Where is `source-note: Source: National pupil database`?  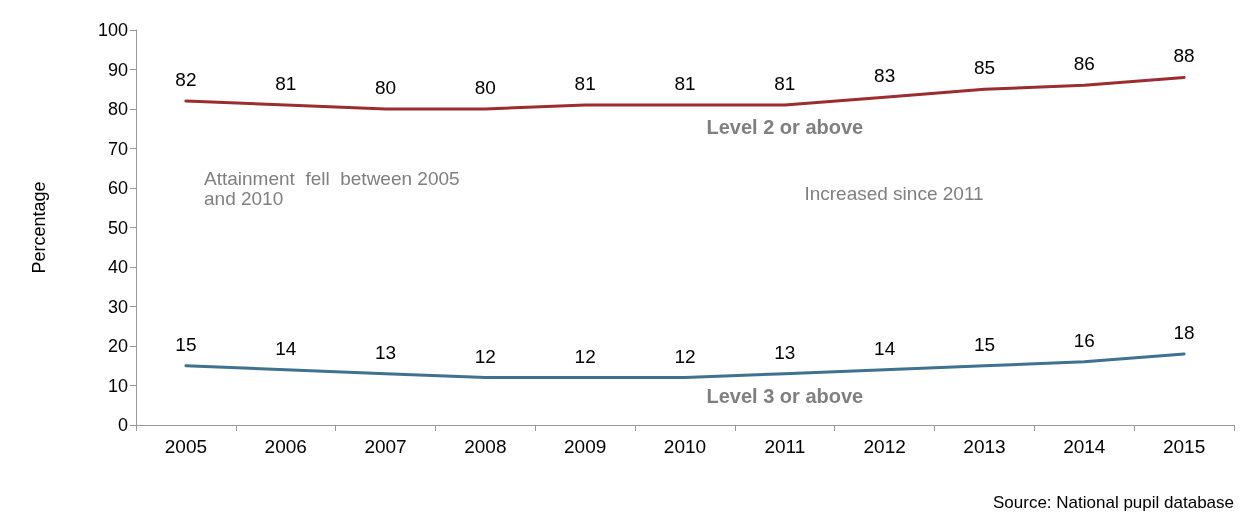 source-note: Source: National pupil database is located at coordinates (1113, 502).